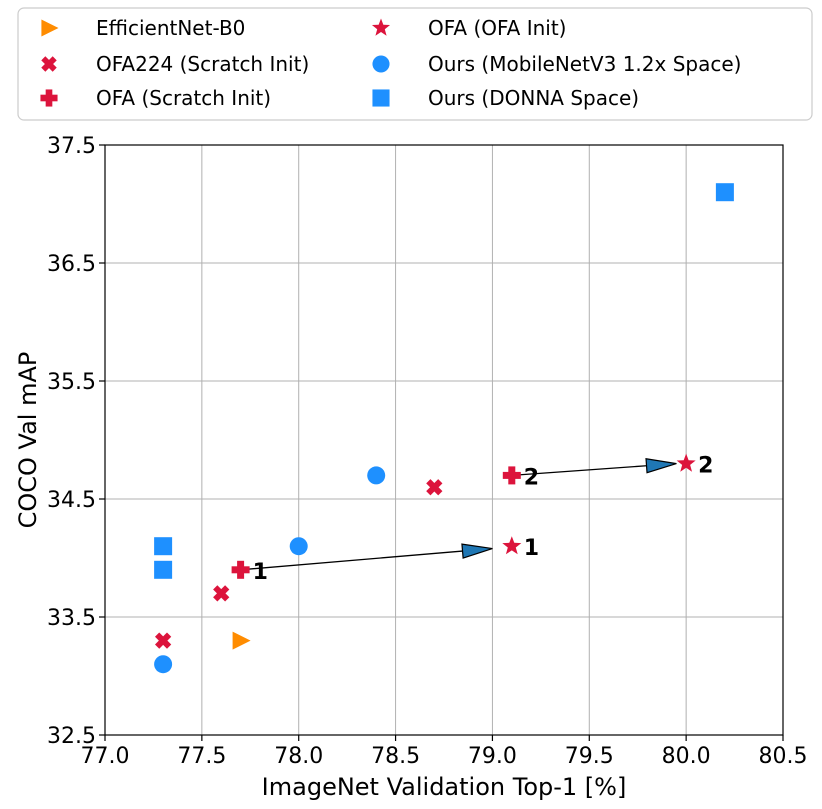 The width and height of the screenshot is (822, 809). I want to click on legend-item-ours-donna-space: Ours (DONNA Space), so click(505, 98).